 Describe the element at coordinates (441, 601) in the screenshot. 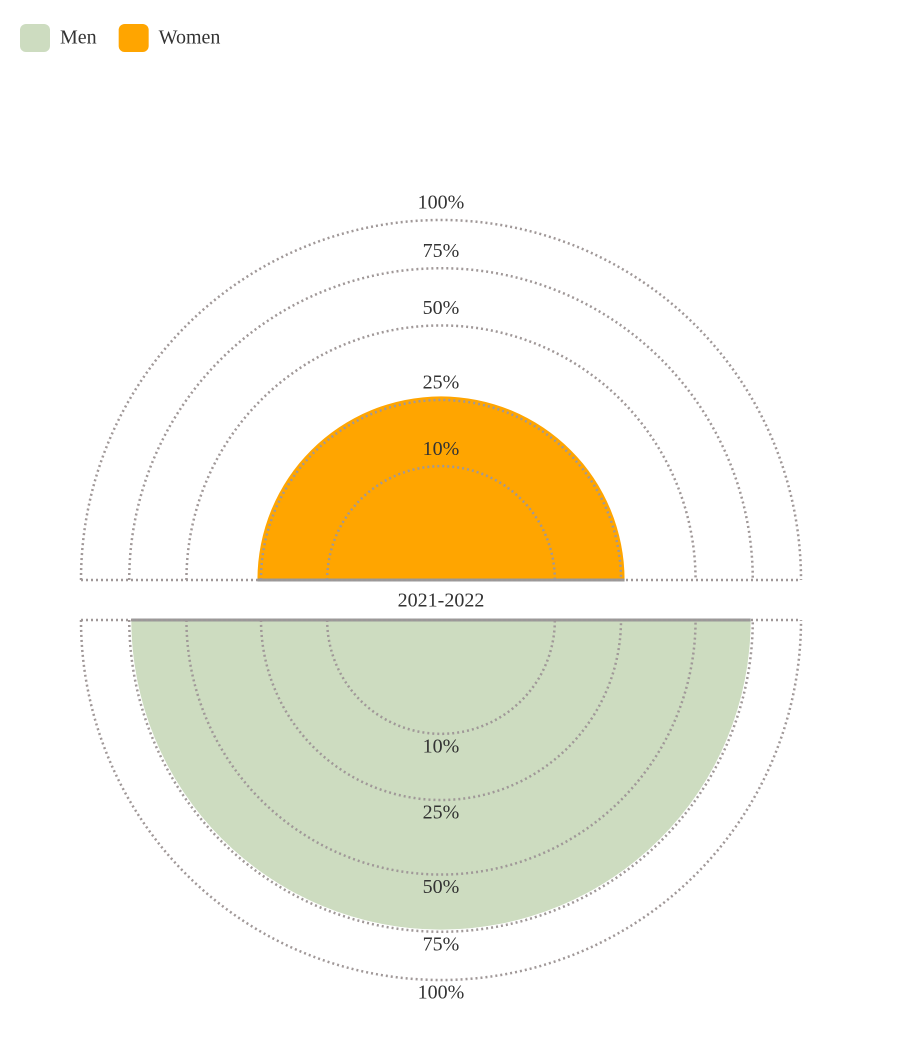

I see `category-label: 2021-2022` at that location.